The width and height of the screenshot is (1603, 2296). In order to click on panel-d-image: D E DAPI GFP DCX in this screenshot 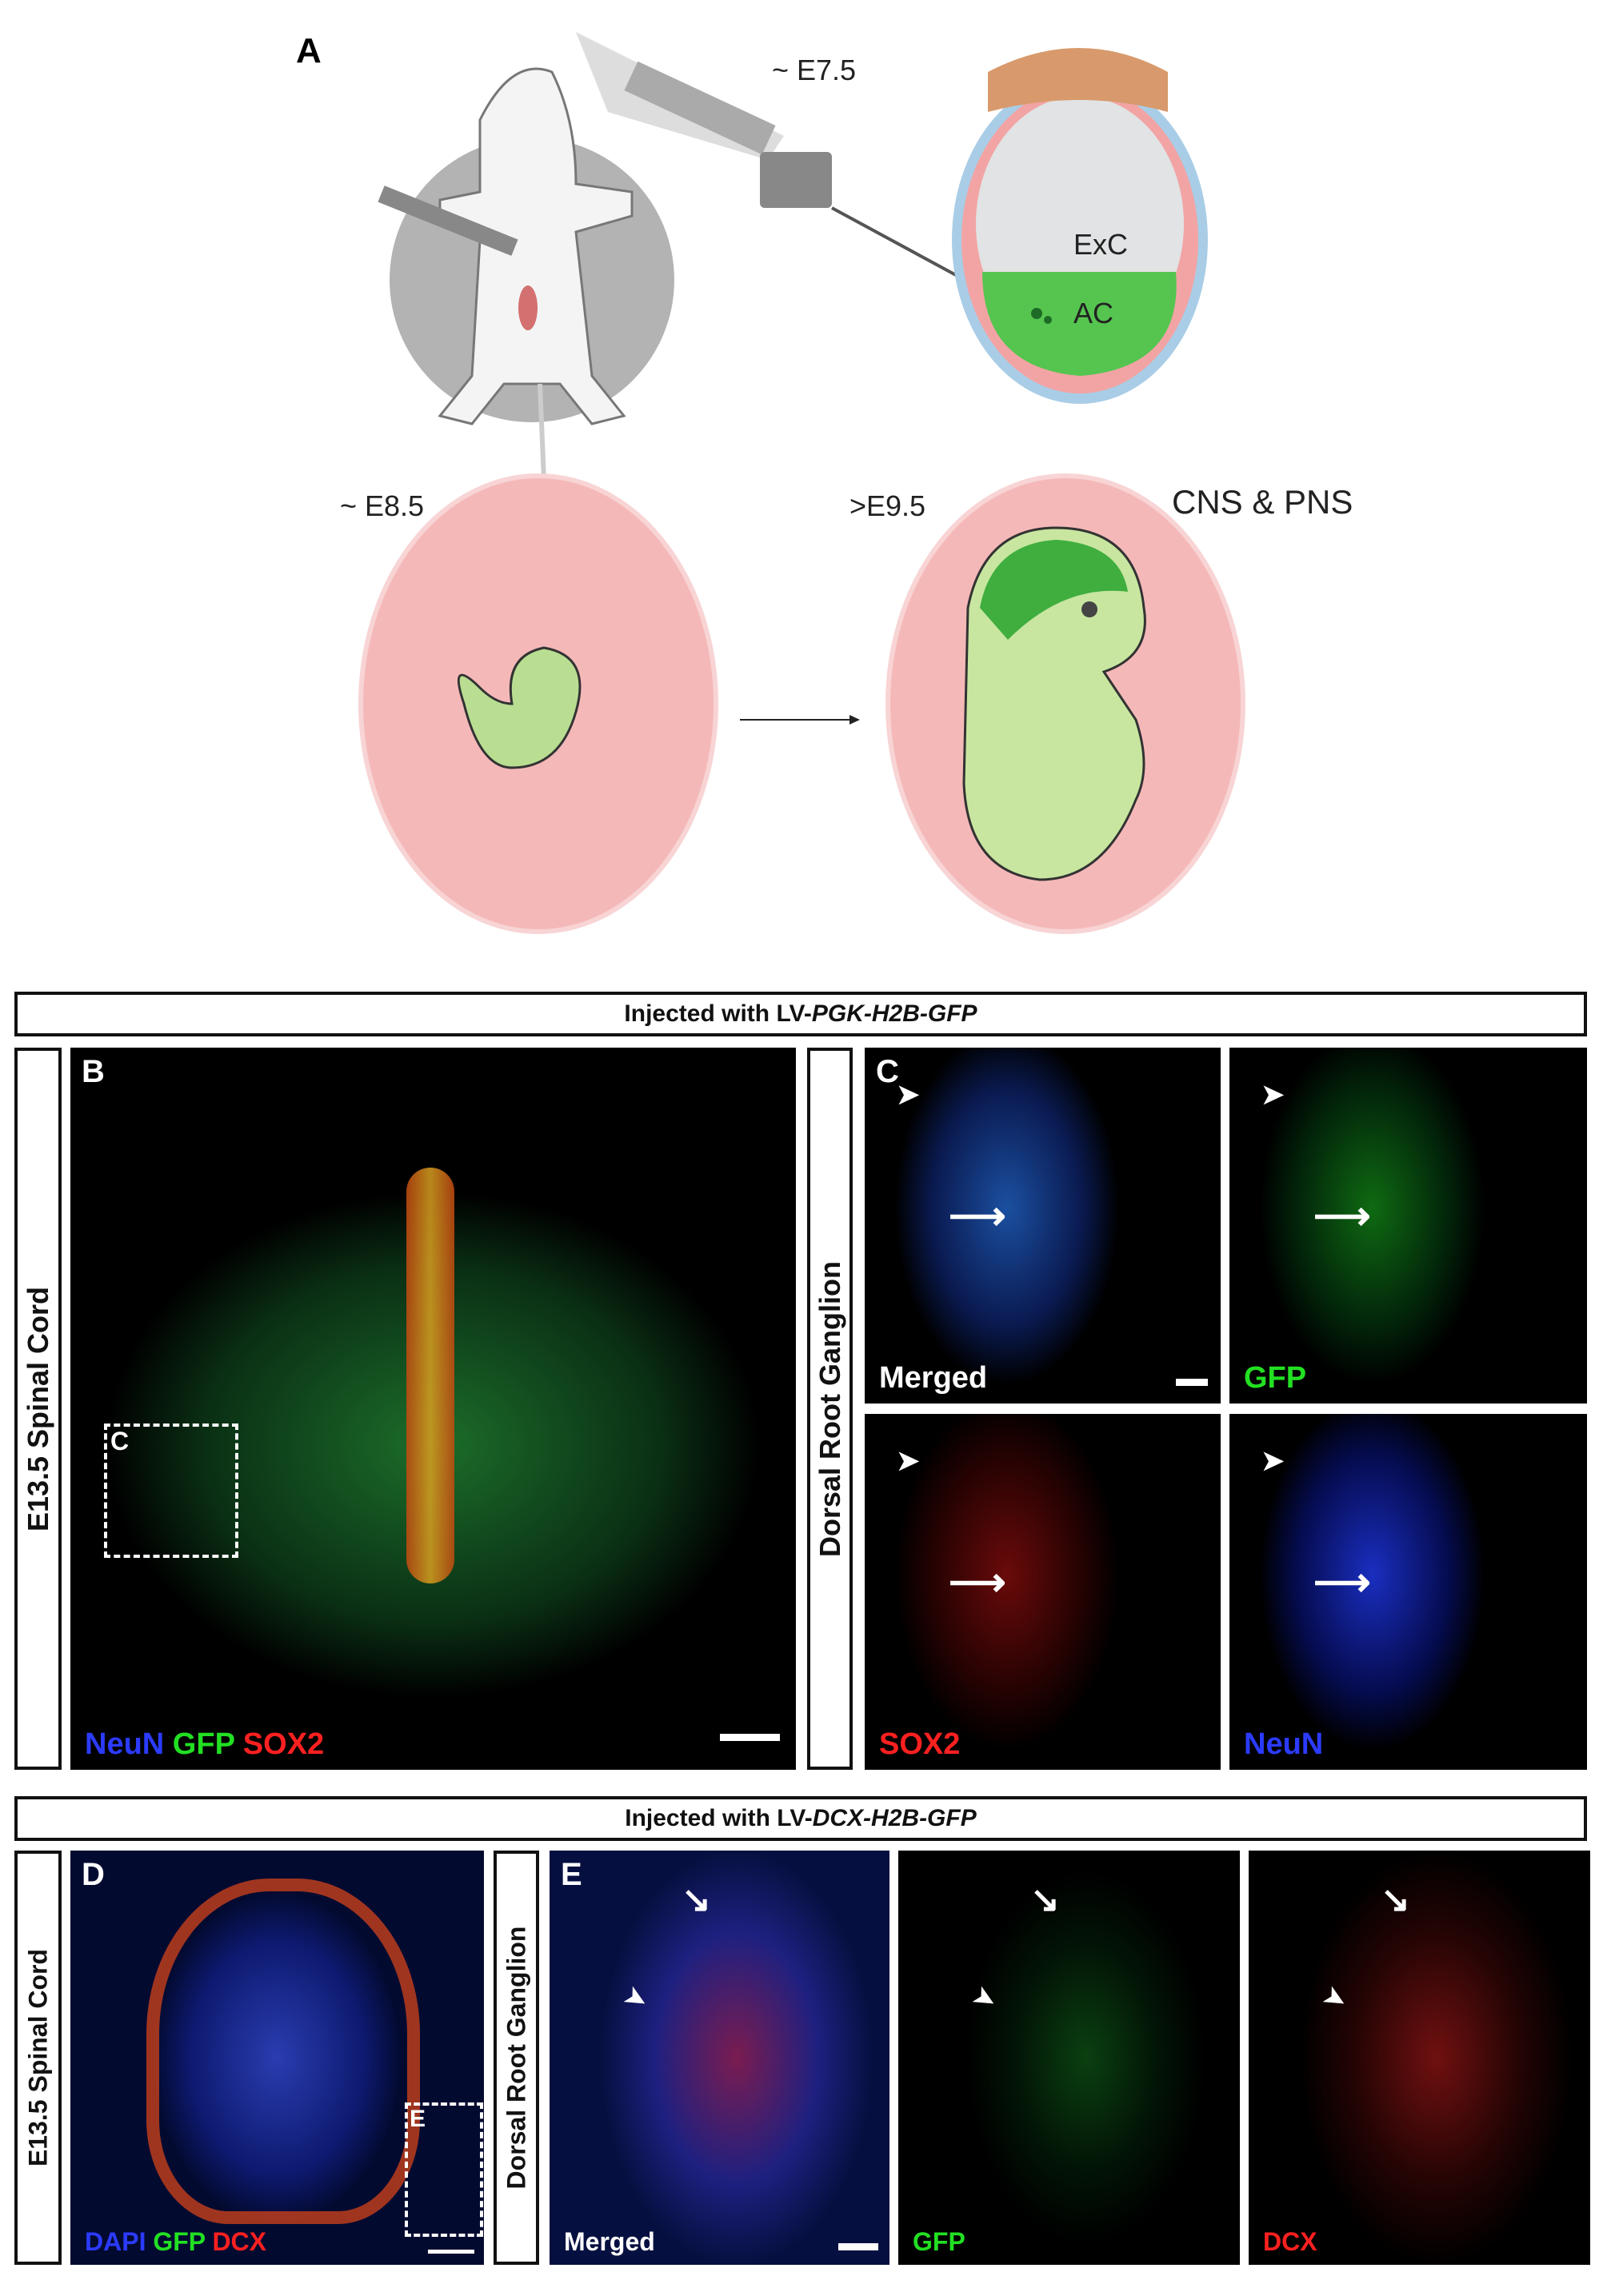, I will do `click(277, 2058)`.